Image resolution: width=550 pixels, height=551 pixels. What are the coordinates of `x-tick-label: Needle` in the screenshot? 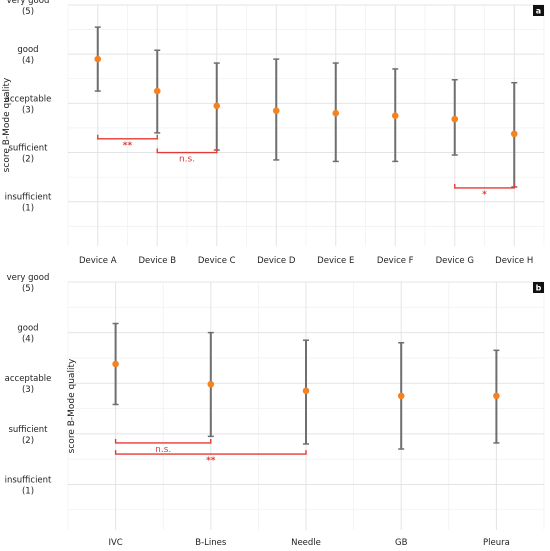 It's located at (306, 543).